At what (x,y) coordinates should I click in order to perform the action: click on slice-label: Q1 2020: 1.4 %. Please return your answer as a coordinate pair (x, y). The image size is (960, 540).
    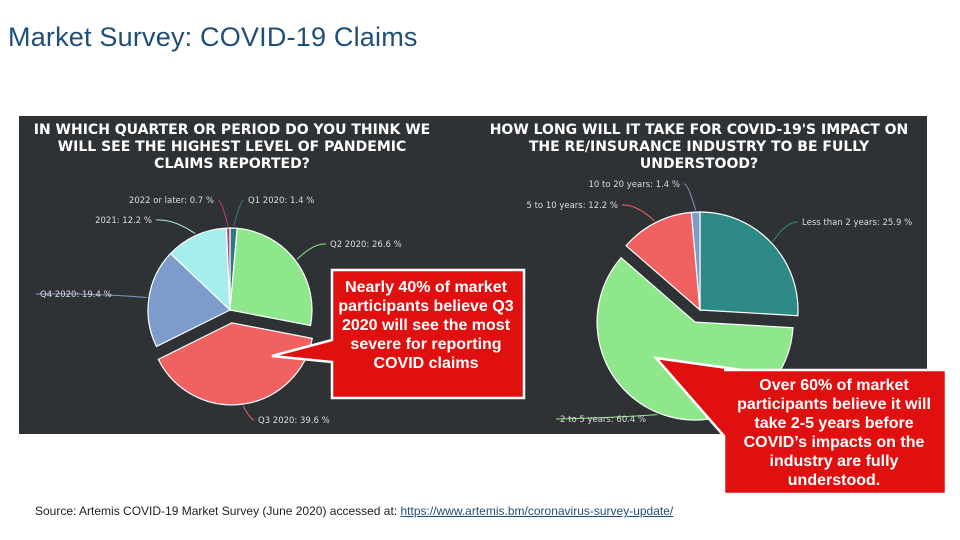
    Looking at the image, I should click on (281, 201).